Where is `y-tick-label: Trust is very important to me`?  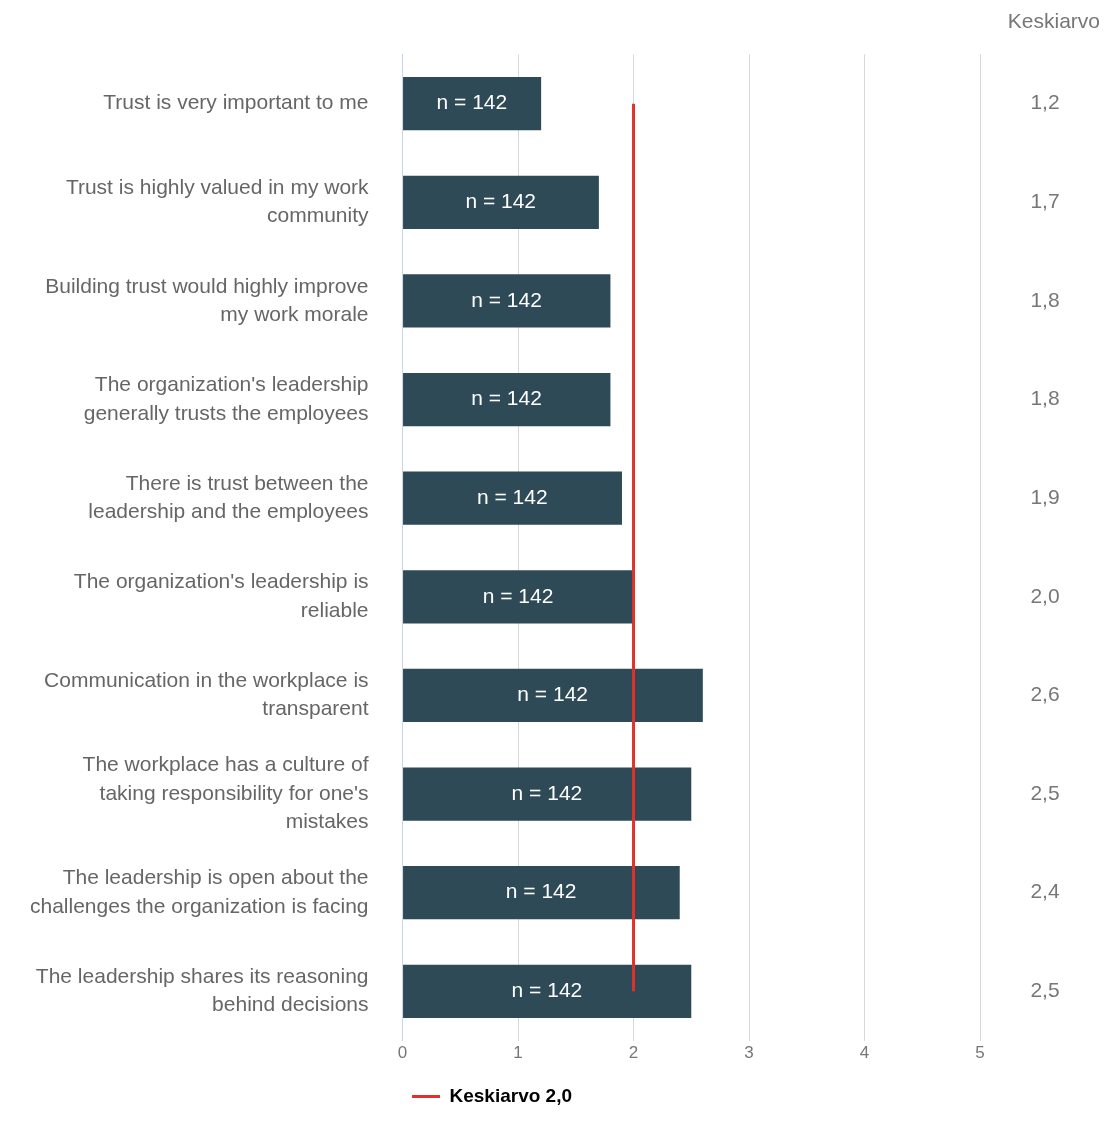
y-tick-label: Trust is very important to me is located at coordinates (236, 102).